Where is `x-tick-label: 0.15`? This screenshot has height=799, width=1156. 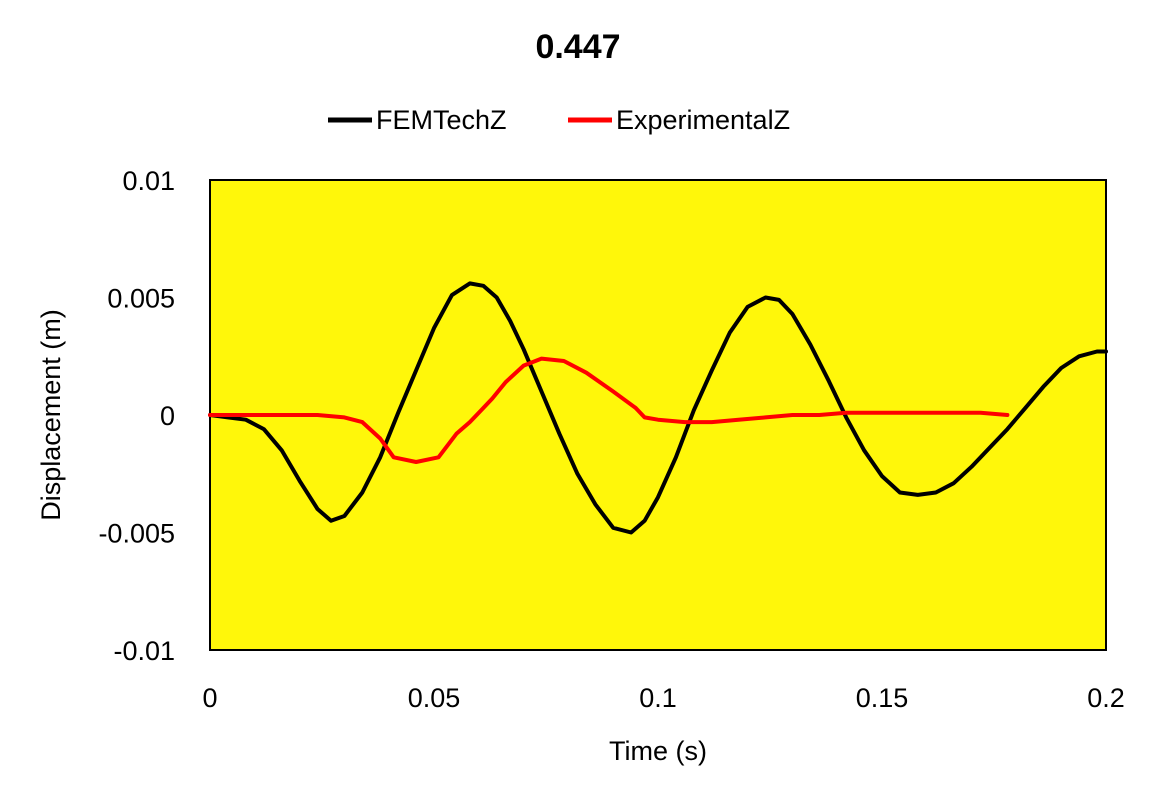
x-tick-label: 0.15 is located at coordinates (882, 698).